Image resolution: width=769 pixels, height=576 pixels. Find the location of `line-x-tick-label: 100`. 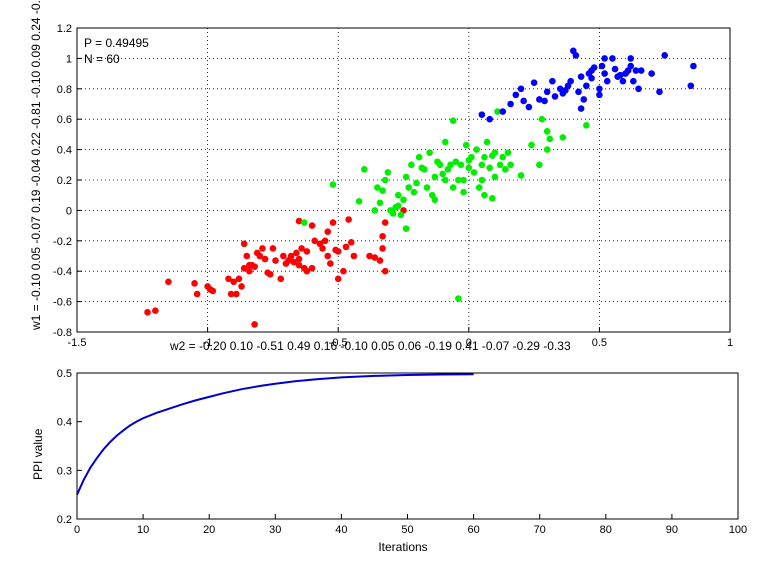

line-x-tick-label: 100 is located at coordinates (738, 530).